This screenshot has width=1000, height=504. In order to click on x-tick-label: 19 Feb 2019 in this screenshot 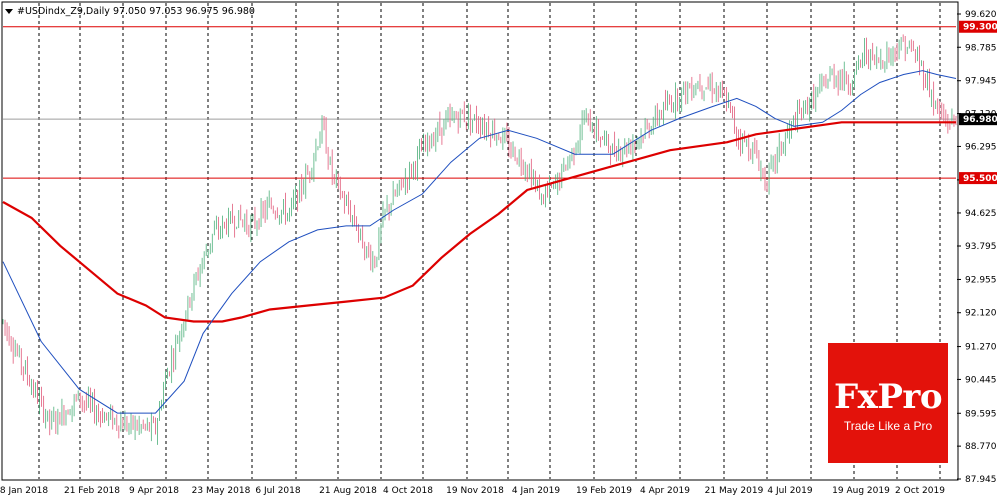, I will do `click(604, 491)`.